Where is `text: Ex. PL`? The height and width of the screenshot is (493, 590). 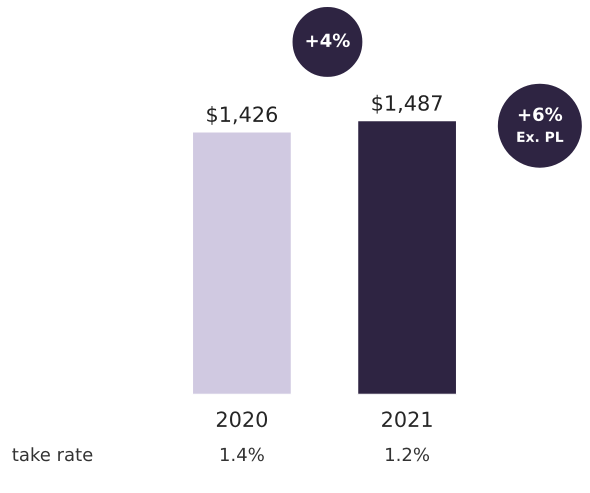 text: Ex. PL is located at coordinates (540, 137).